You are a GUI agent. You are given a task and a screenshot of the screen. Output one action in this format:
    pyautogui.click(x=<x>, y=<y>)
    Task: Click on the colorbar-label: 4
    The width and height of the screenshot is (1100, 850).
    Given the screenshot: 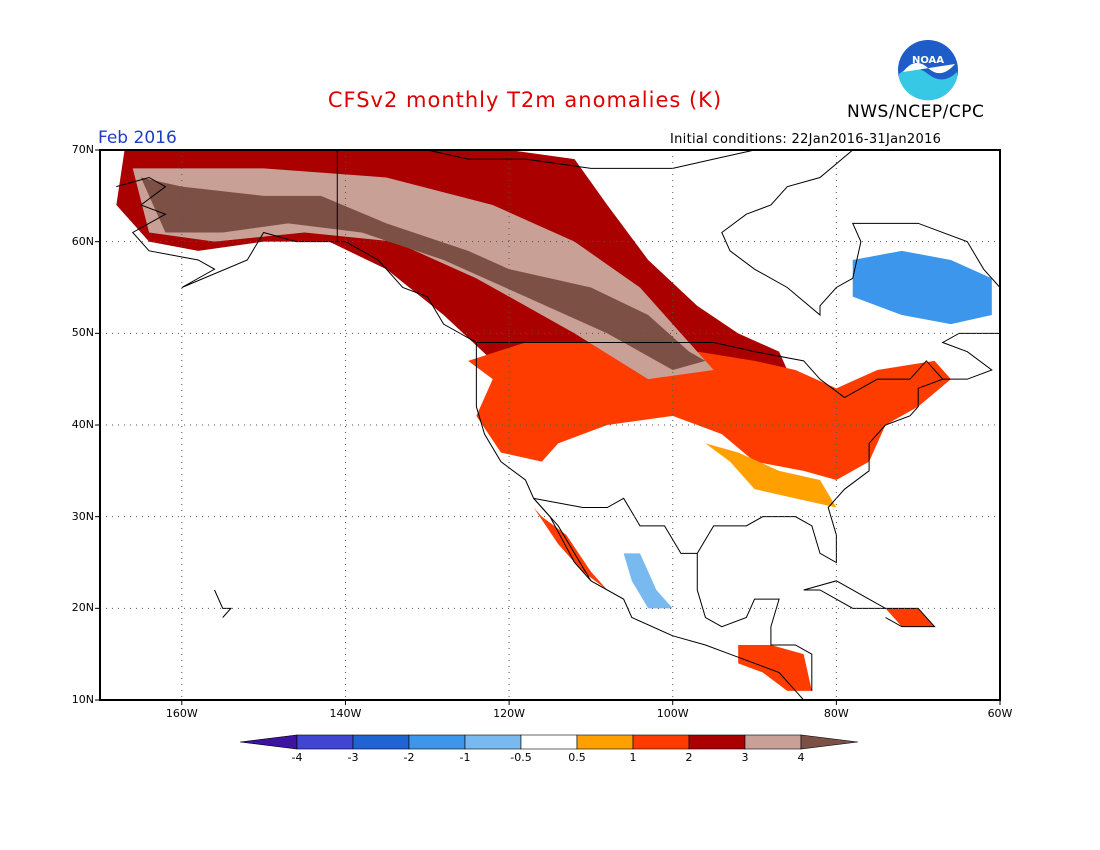 What is the action you would take?
    pyautogui.click(x=801, y=757)
    